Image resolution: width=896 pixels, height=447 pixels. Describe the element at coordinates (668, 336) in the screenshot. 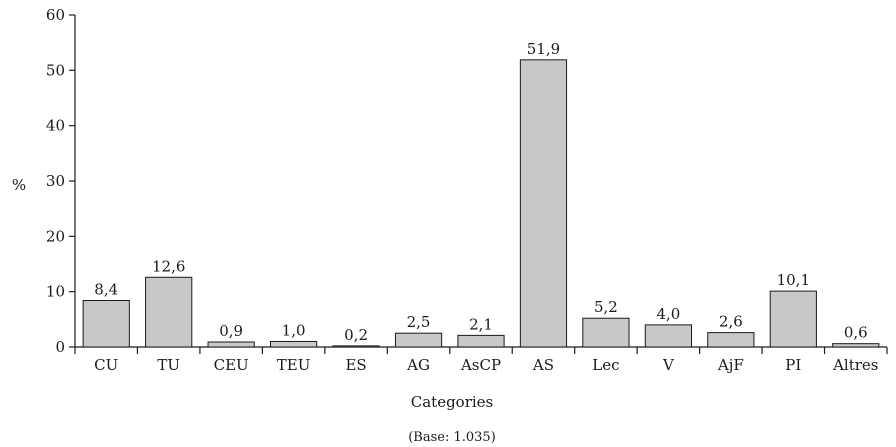

I see `bar-v` at that location.